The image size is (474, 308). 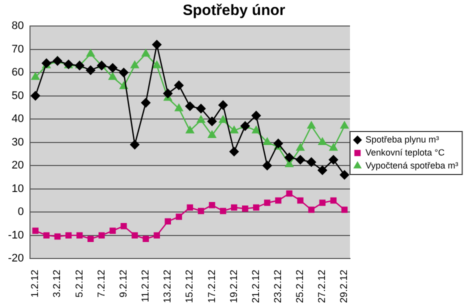 I want to click on y-tick-label: 30, so click(x=18, y=142).